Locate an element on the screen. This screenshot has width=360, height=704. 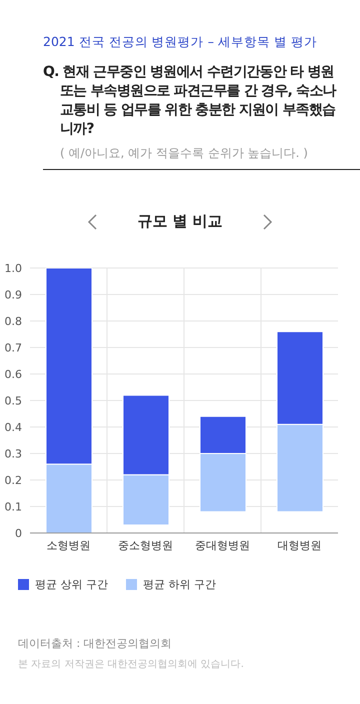
y-tick-label: 0.6 is located at coordinates (13, 374).